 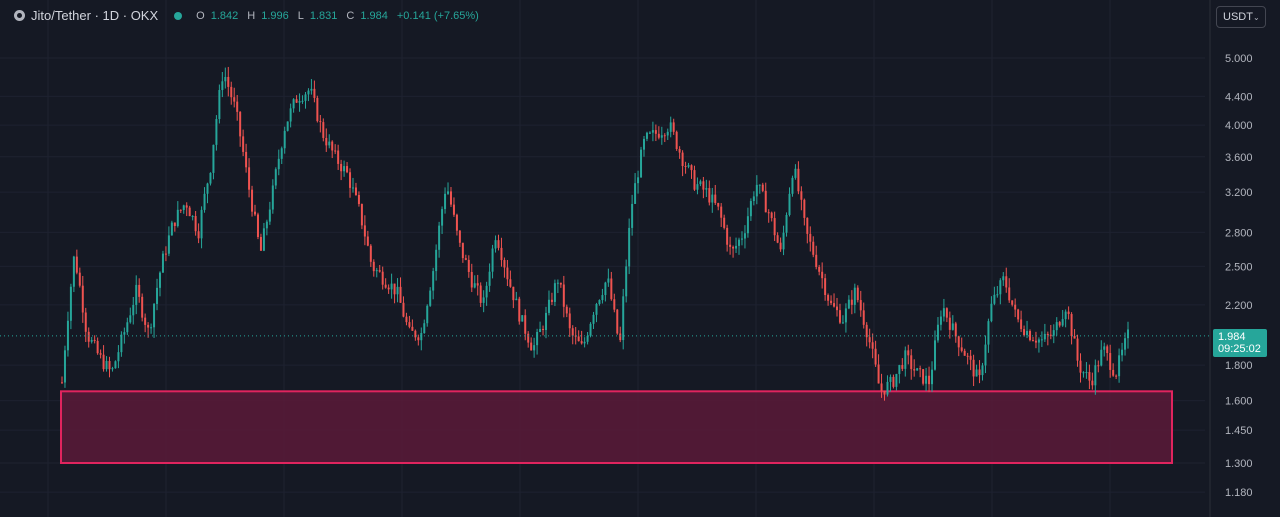 I want to click on y-axis-tick-label: 5.000, so click(x=1239, y=59).